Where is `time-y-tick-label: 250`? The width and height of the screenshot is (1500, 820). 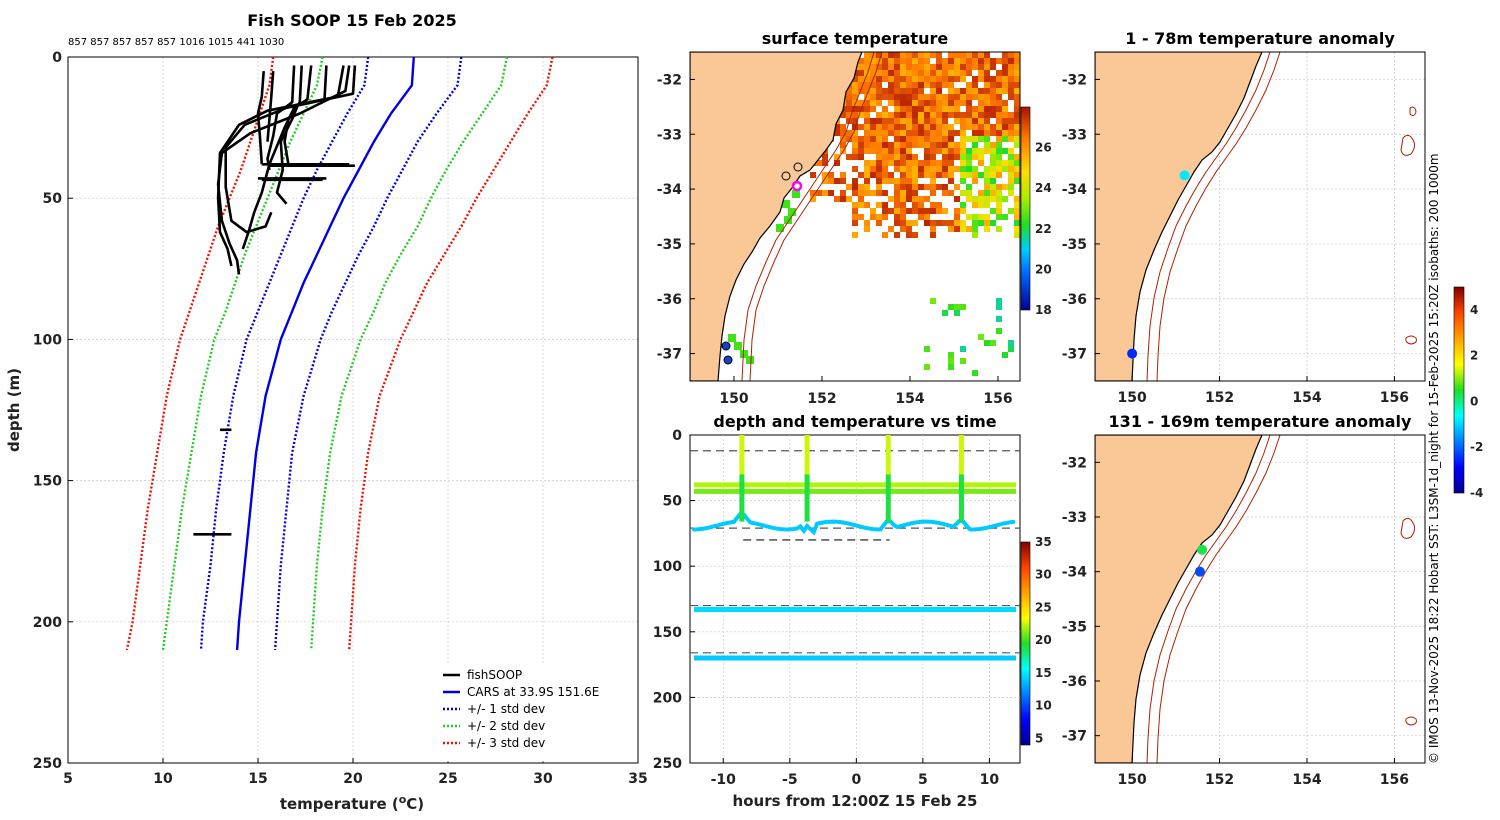 time-y-tick-label: 250 is located at coordinates (667, 764).